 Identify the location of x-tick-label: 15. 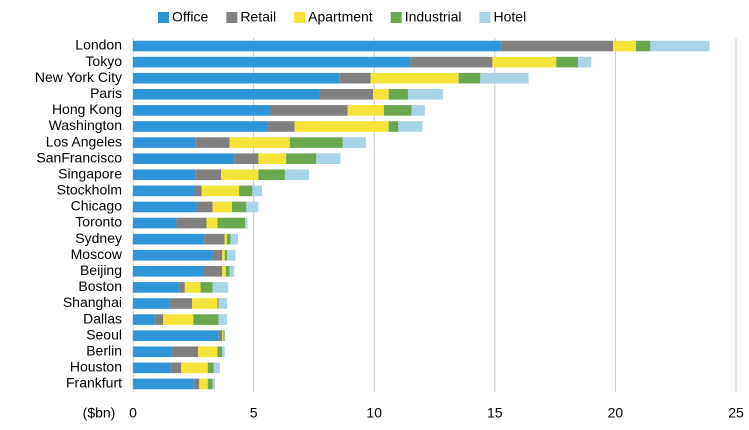
(495, 413).